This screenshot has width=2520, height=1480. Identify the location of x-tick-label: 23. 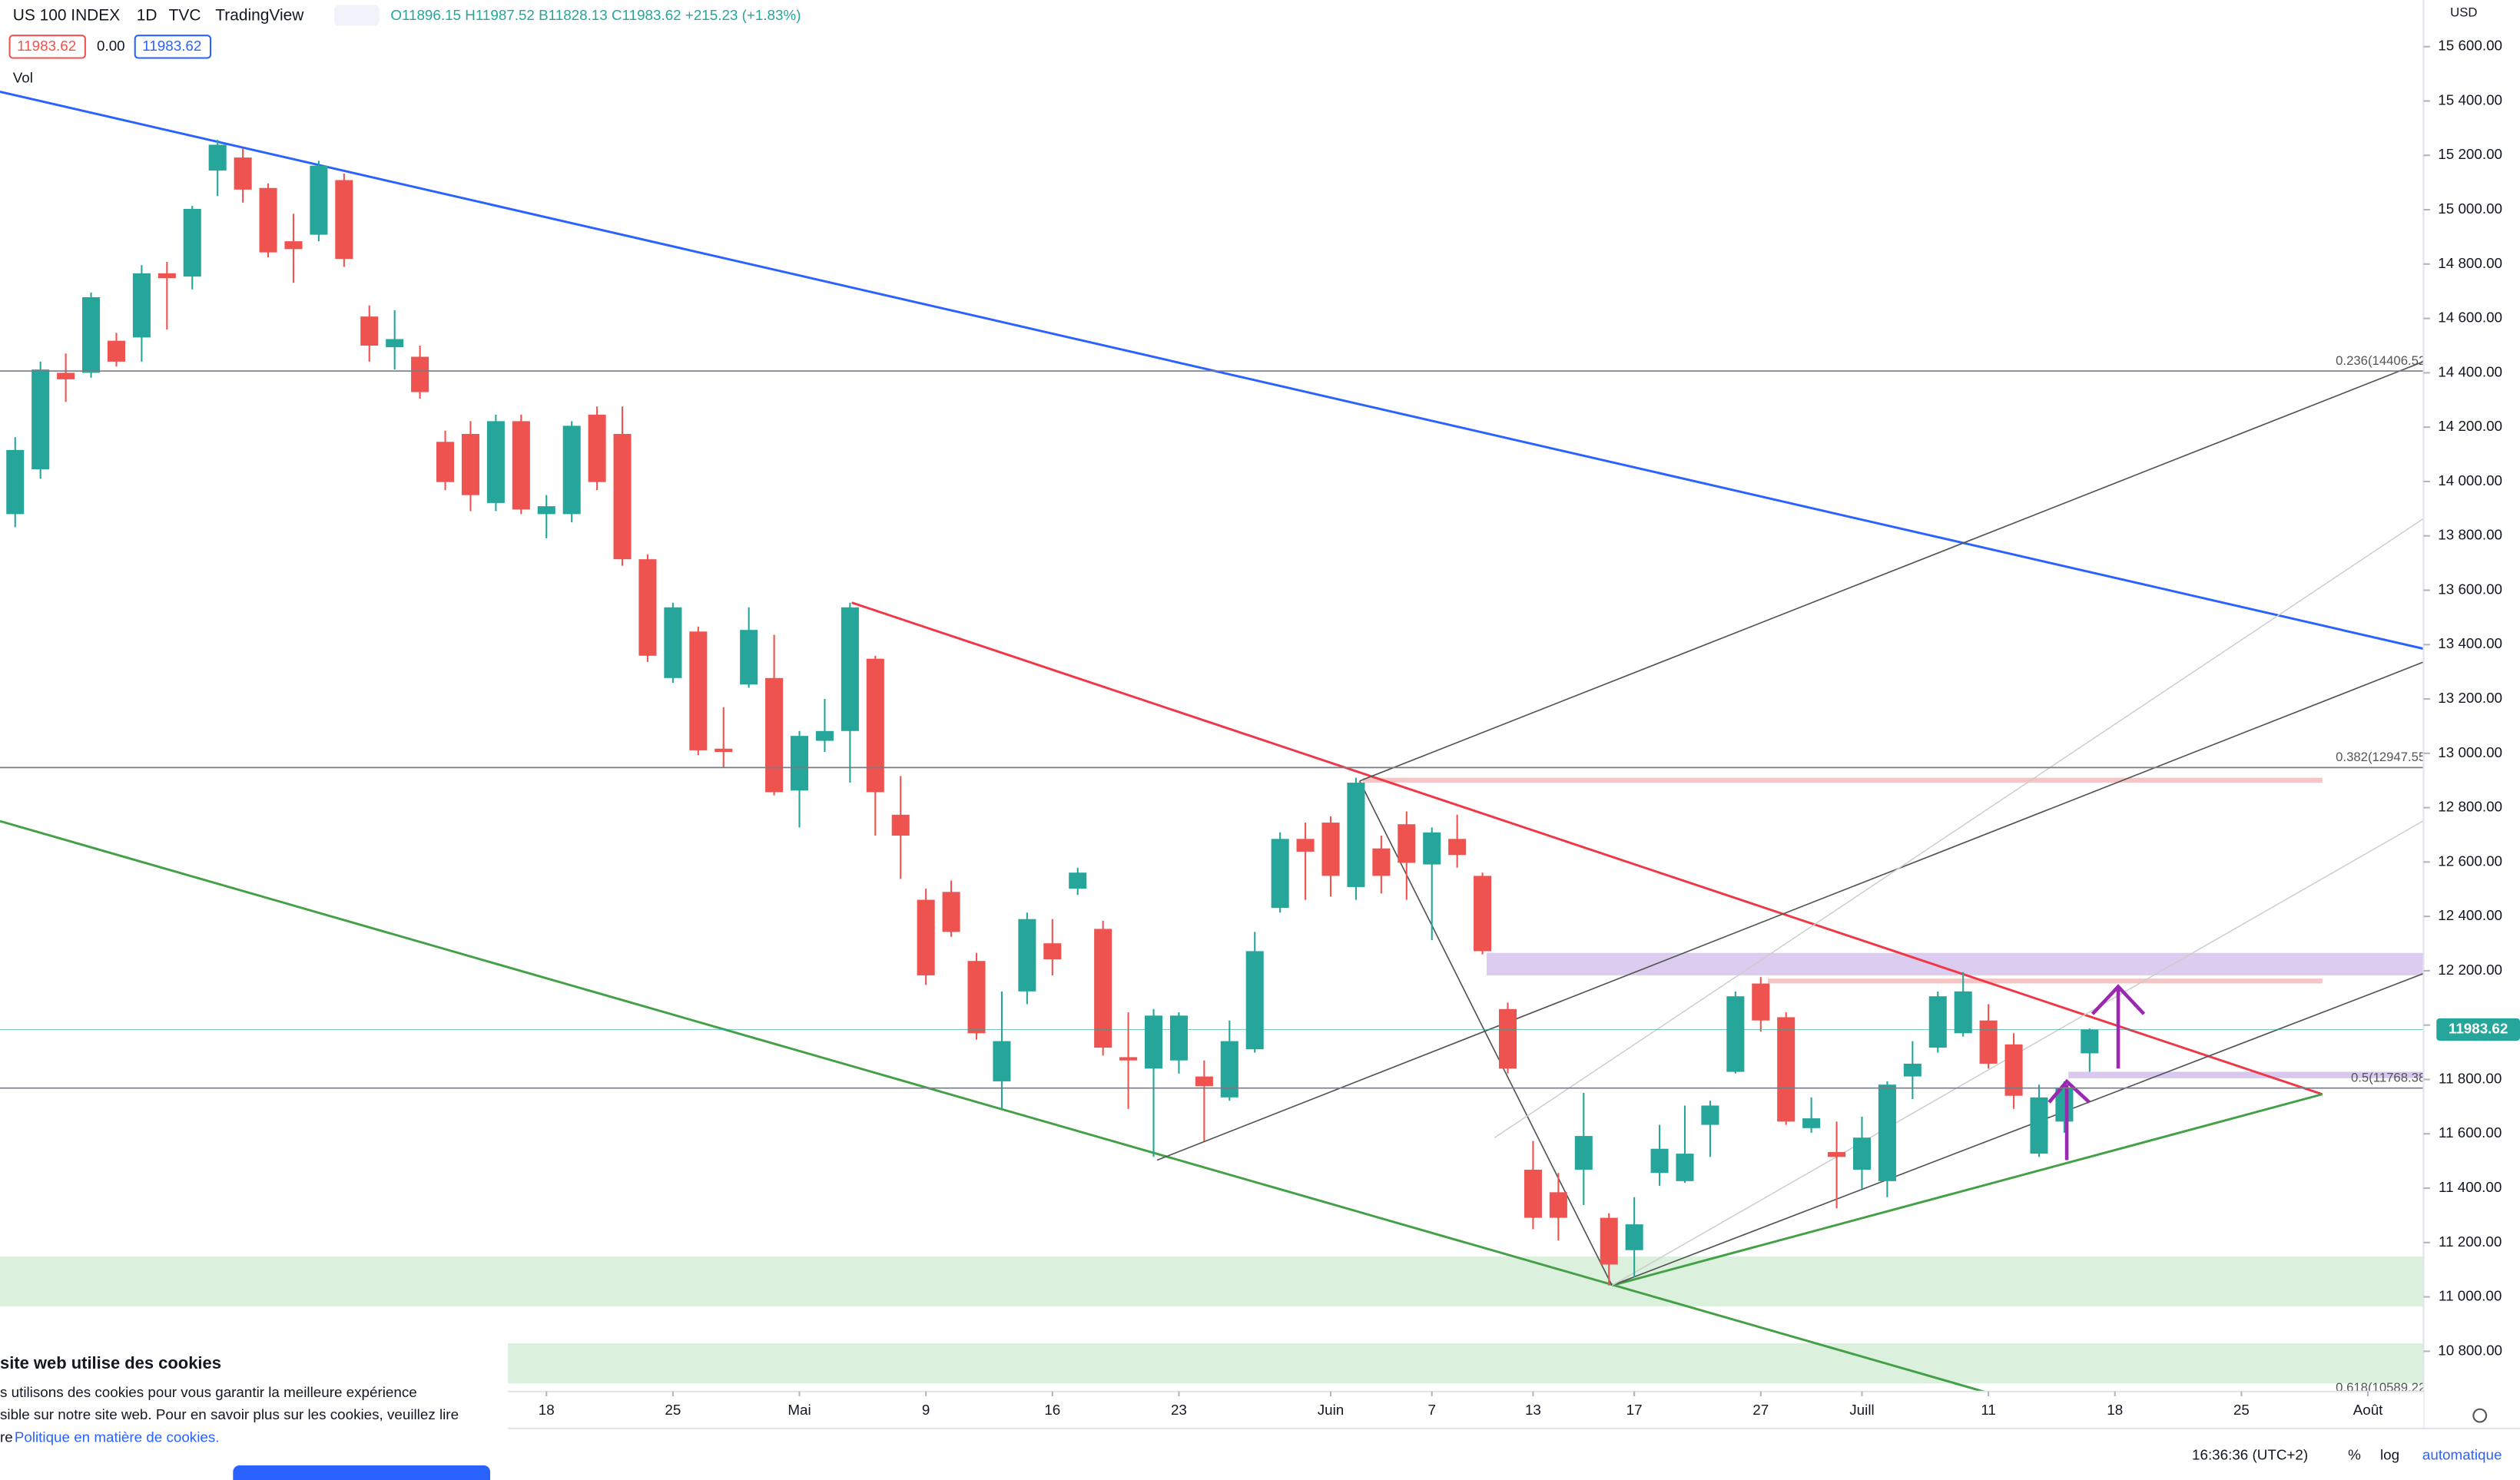
(1179, 1410).